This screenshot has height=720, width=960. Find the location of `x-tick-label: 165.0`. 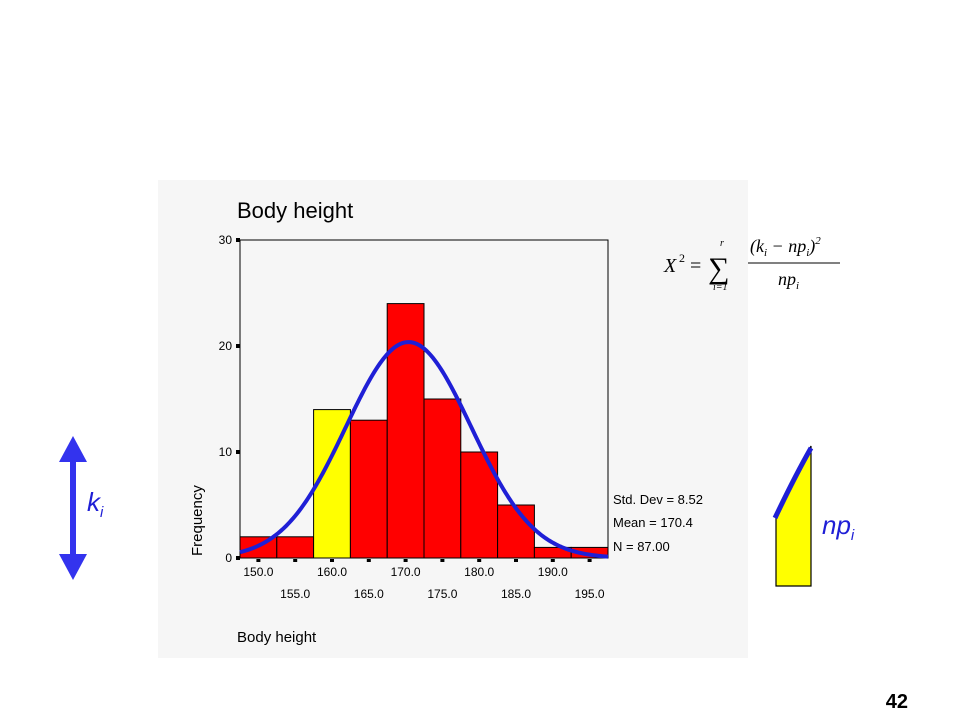

x-tick-label: 165.0 is located at coordinates (369, 594).